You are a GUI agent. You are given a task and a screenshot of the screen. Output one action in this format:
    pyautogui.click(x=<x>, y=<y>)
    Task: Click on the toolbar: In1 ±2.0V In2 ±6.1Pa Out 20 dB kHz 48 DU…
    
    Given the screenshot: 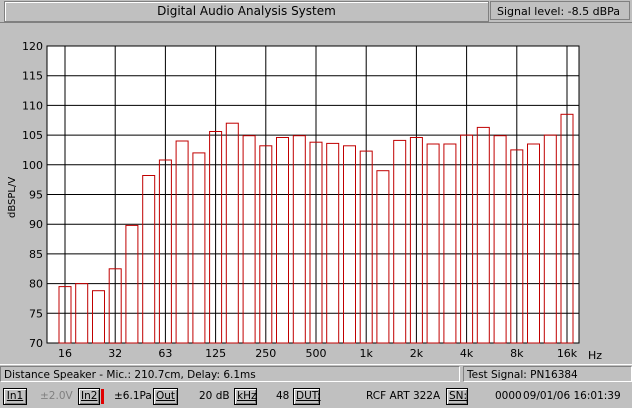 What is the action you would take?
    pyautogui.click(x=316, y=397)
    